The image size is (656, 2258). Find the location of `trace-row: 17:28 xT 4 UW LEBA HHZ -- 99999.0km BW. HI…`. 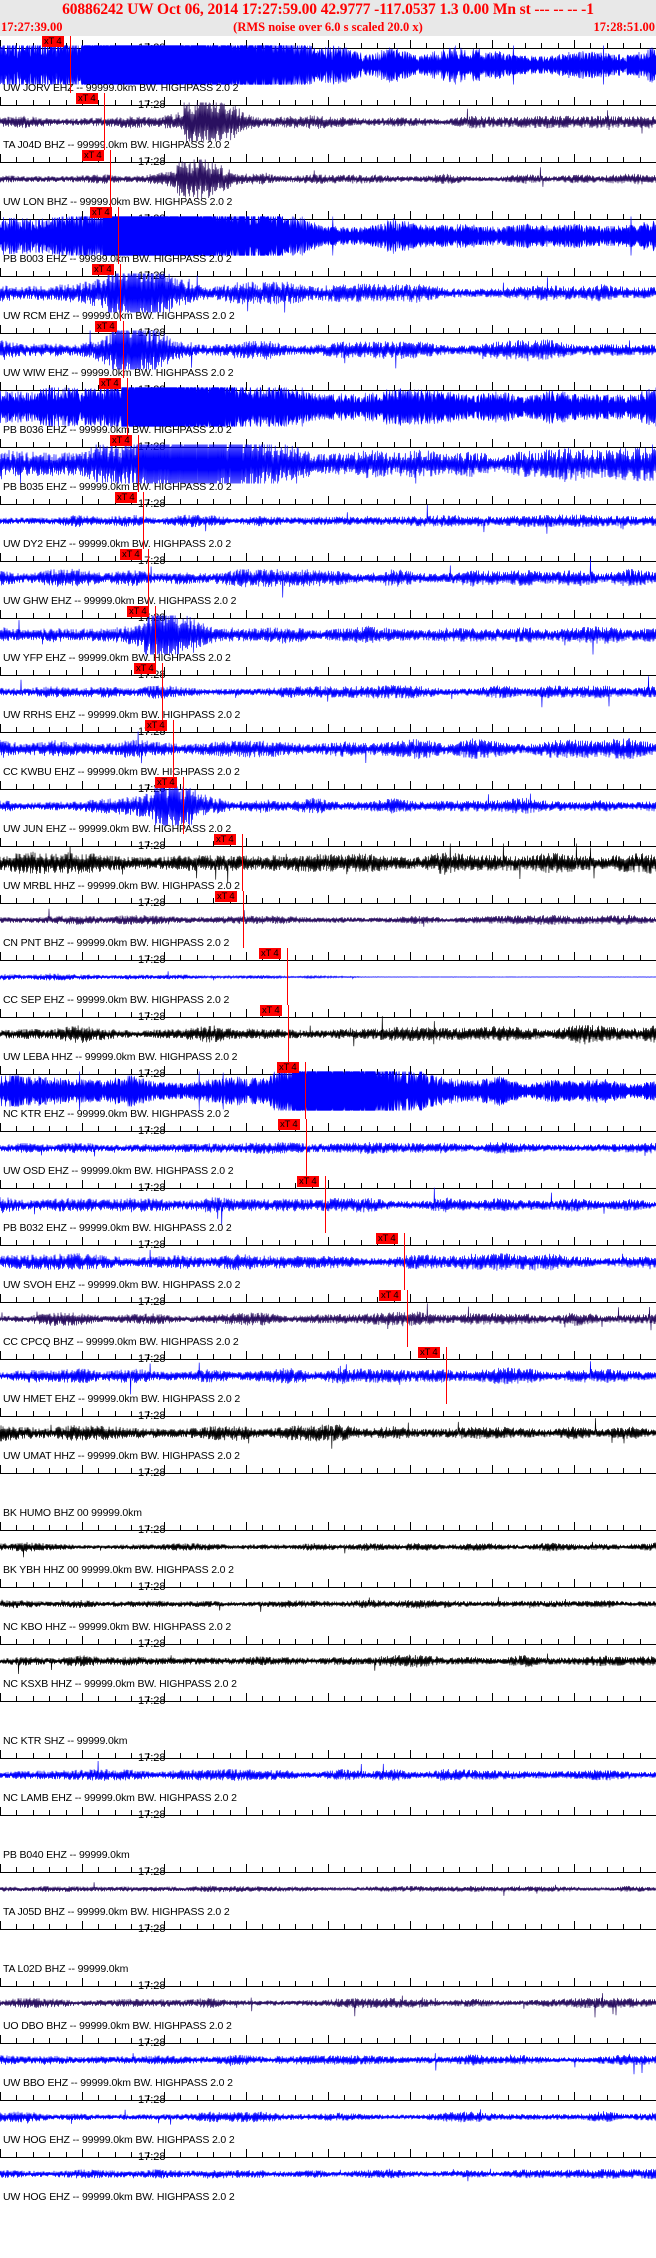

trace-row: 17:28 xT 4 UW LEBA HHZ -- 99999.0km BW. HI… is located at coordinates (328, 1034).